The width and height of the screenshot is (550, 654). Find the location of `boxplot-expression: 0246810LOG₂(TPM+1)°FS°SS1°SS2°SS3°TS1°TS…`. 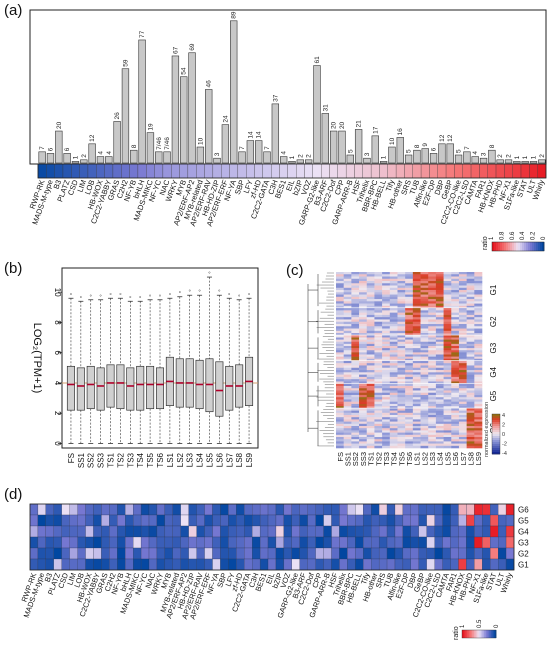

boxplot-expression: 0246810LOG₂(TPM+1)°FS°SS1°SS2°SS3°TS1°TS… is located at coordinates (145, 367).